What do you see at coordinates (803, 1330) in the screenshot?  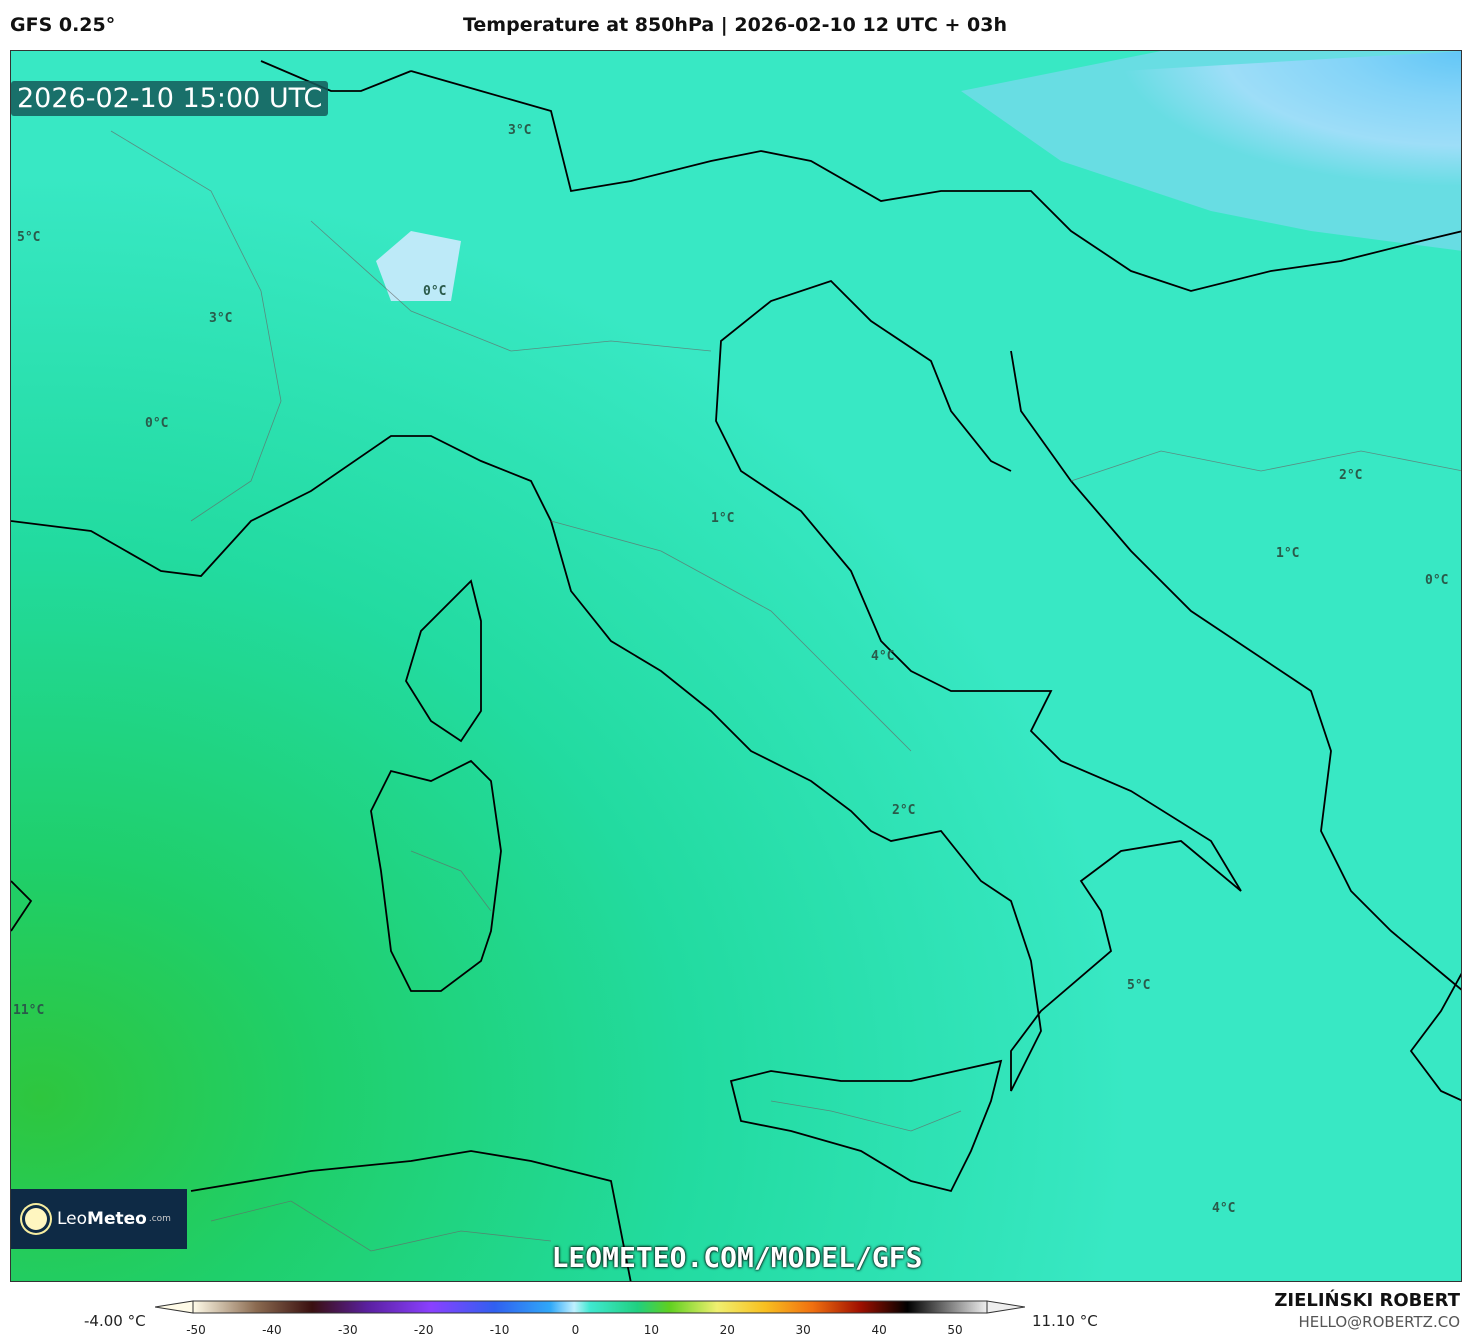 I see `colorbar-tick-label: 30` at bounding box center [803, 1330].